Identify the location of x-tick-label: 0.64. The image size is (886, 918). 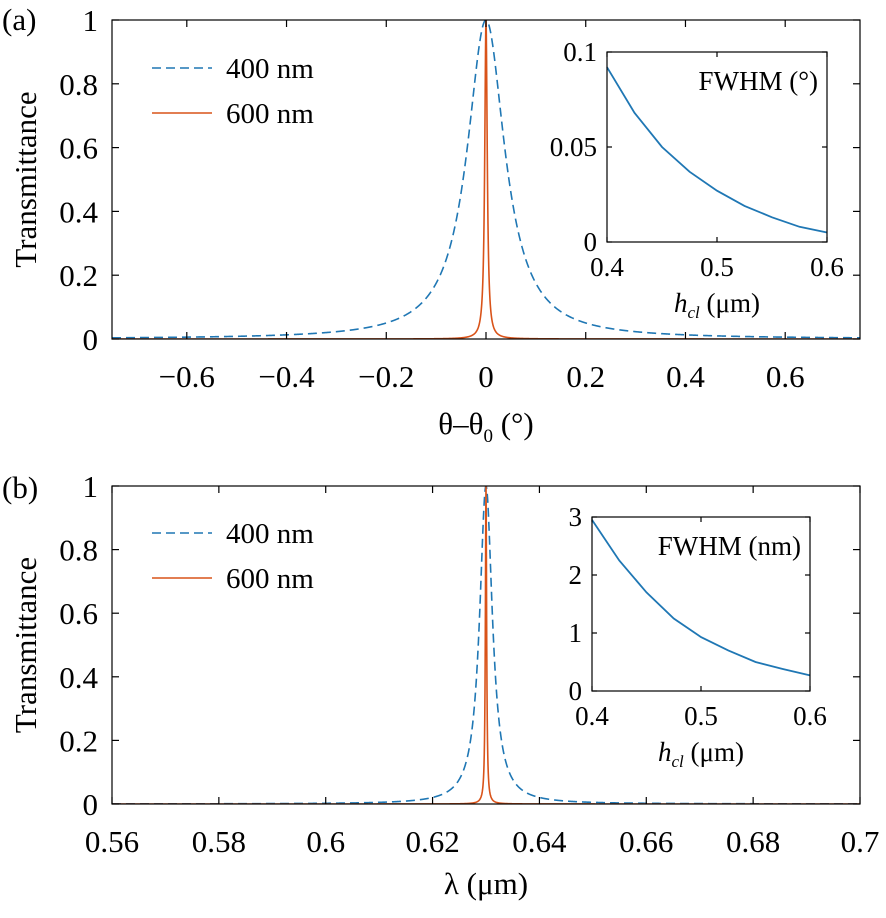
(539, 841).